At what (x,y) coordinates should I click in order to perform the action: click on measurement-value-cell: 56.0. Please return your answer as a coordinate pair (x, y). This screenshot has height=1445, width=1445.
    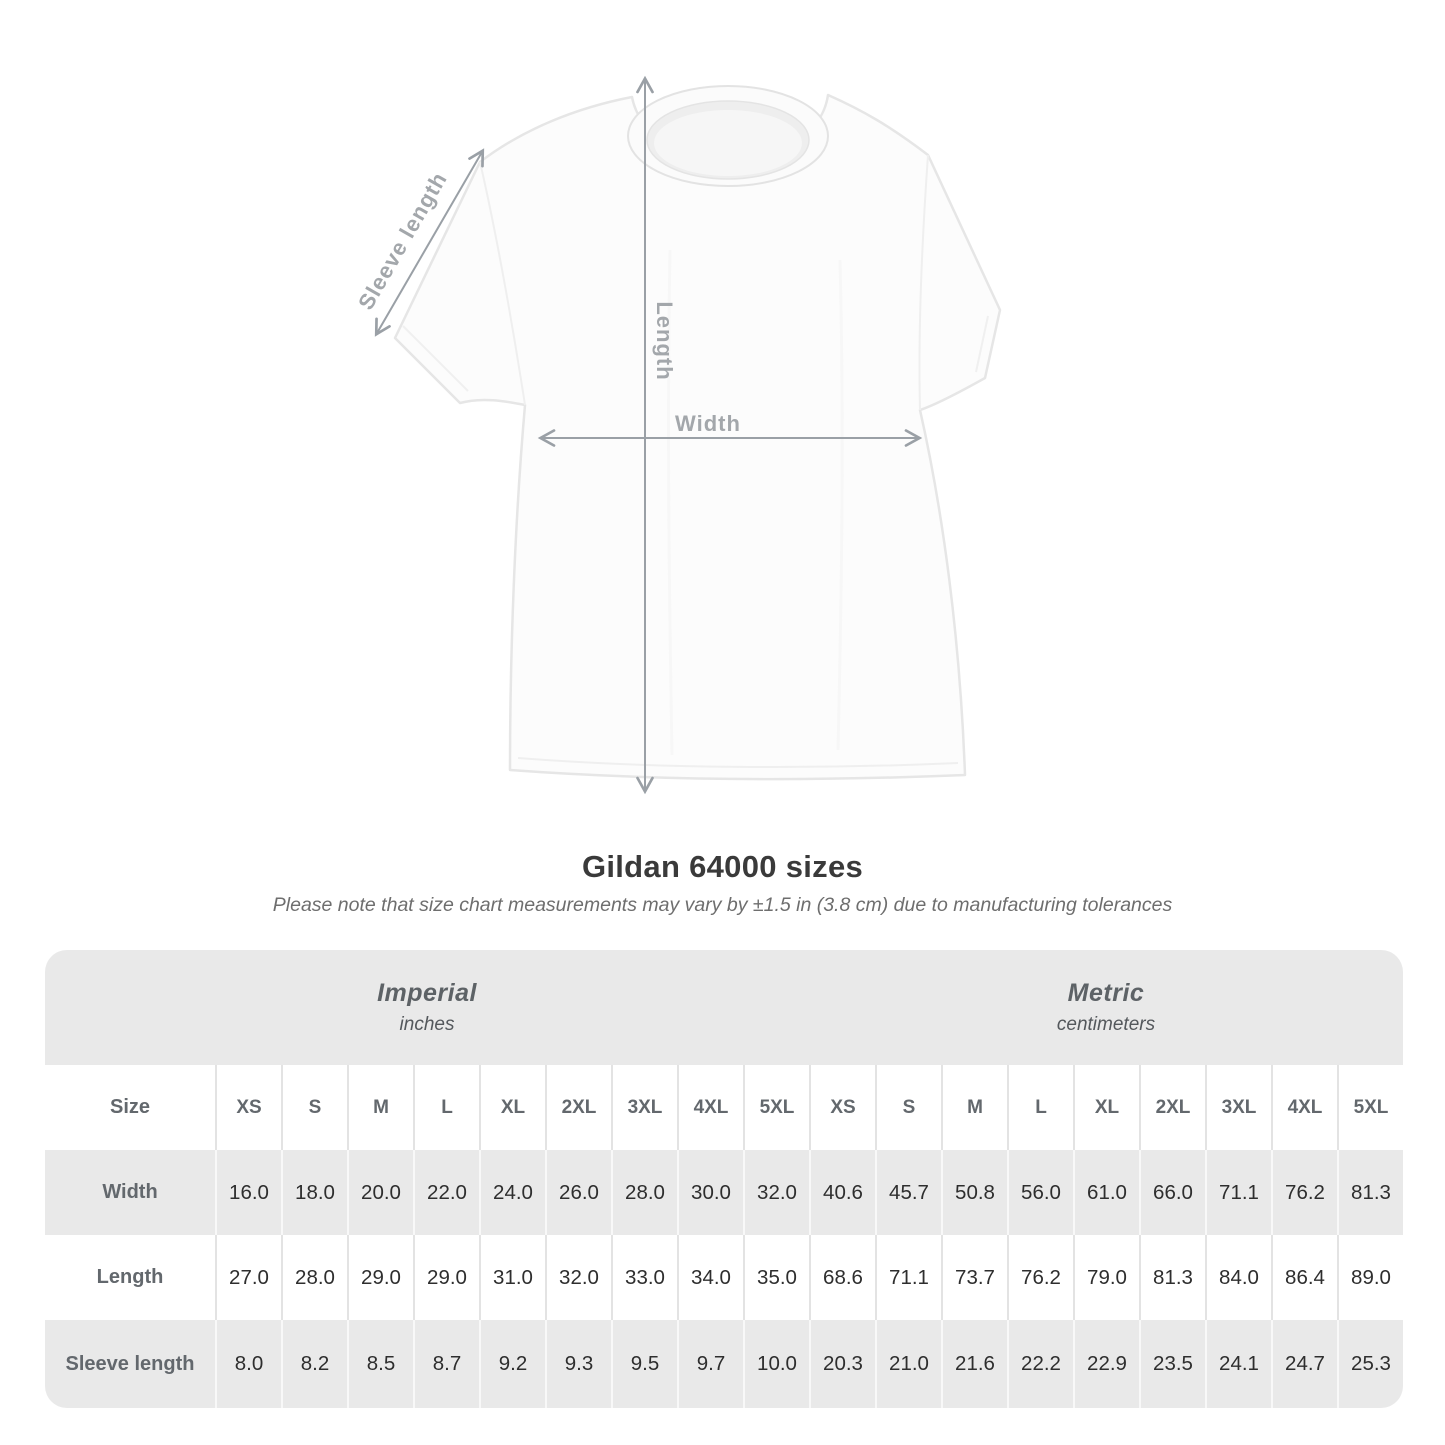
    Looking at the image, I should click on (1040, 1192).